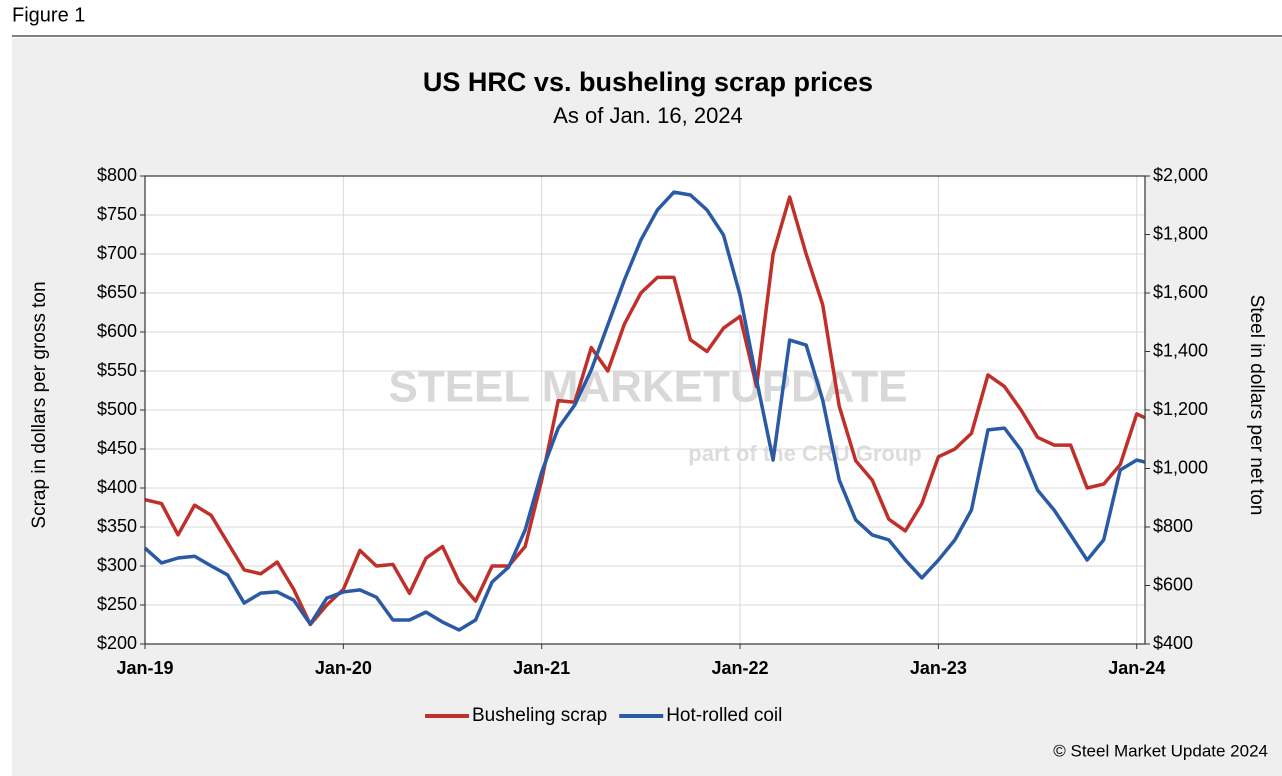 Image resolution: width=1282 pixels, height=776 pixels. What do you see at coordinates (343, 668) in the screenshot?
I see `x-tick-label: Jan-20` at bounding box center [343, 668].